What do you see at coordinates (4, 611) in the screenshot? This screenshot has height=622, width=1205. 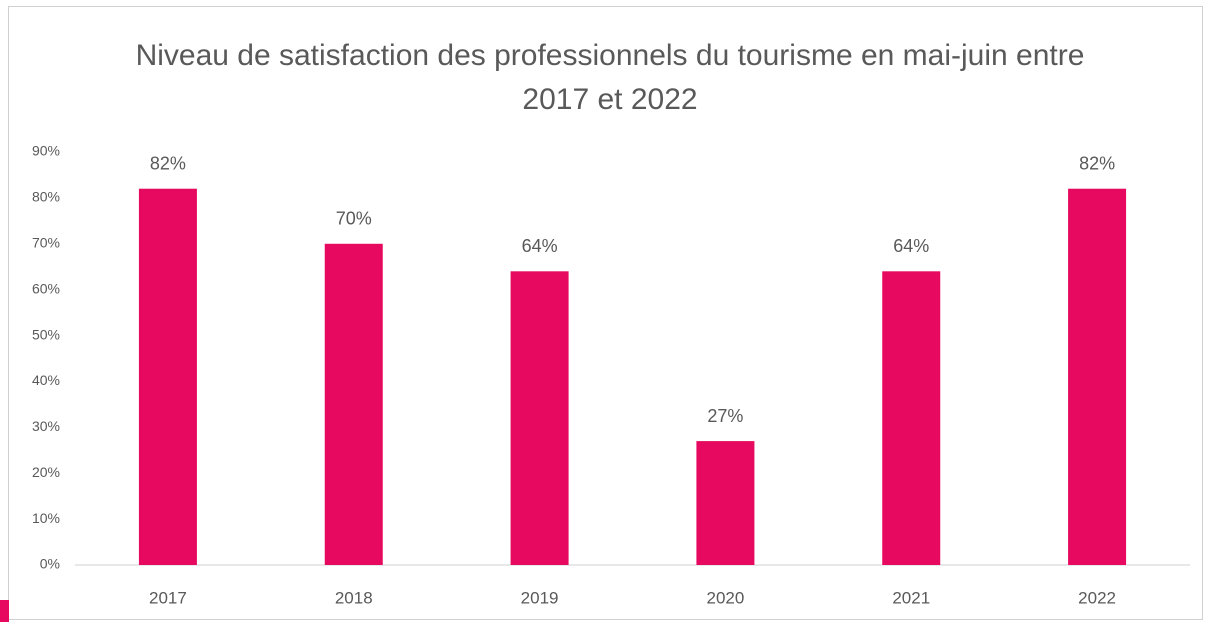 I see `corner-accent` at bounding box center [4, 611].